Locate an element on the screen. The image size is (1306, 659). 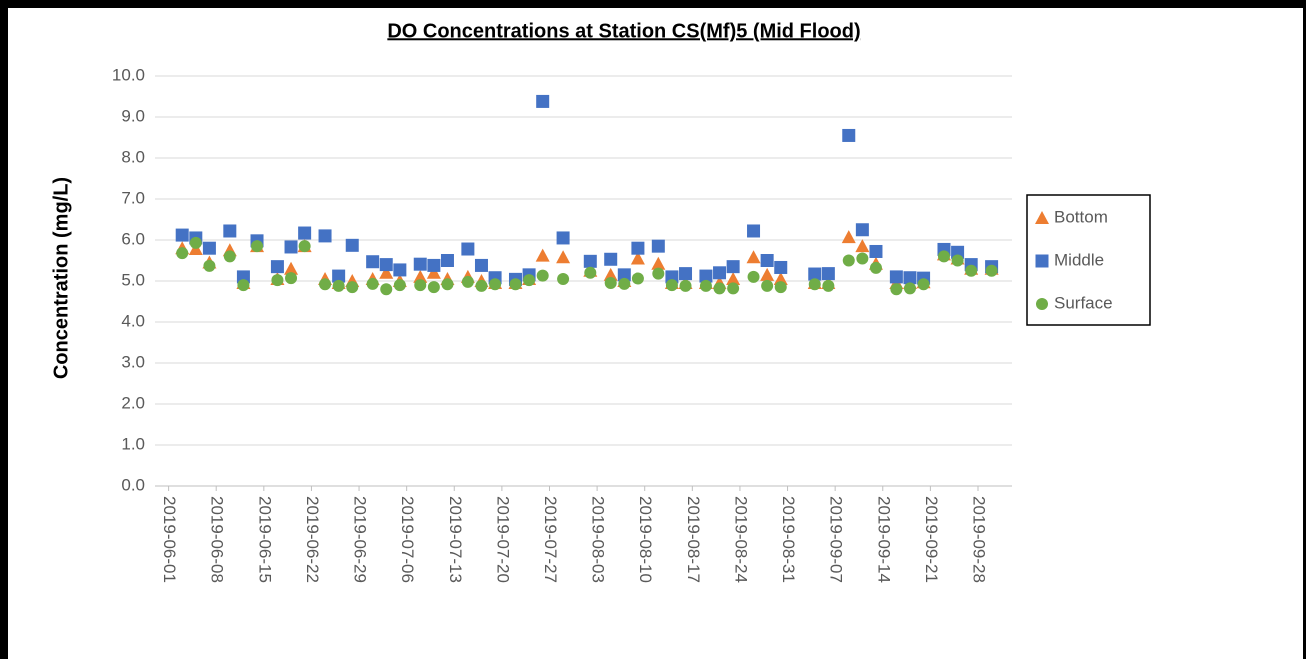
x-tick-label: 2019-09-28 is located at coordinates (979, 539).